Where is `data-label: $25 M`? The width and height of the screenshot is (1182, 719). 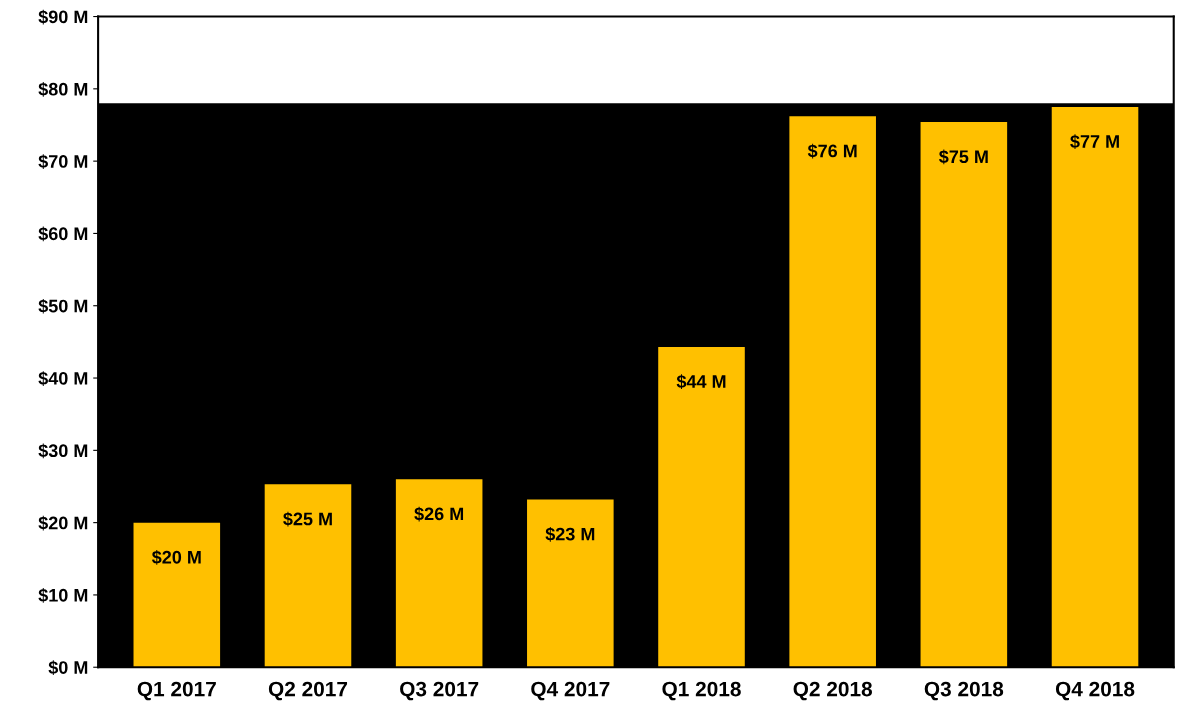 data-label: $25 M is located at coordinates (307, 519).